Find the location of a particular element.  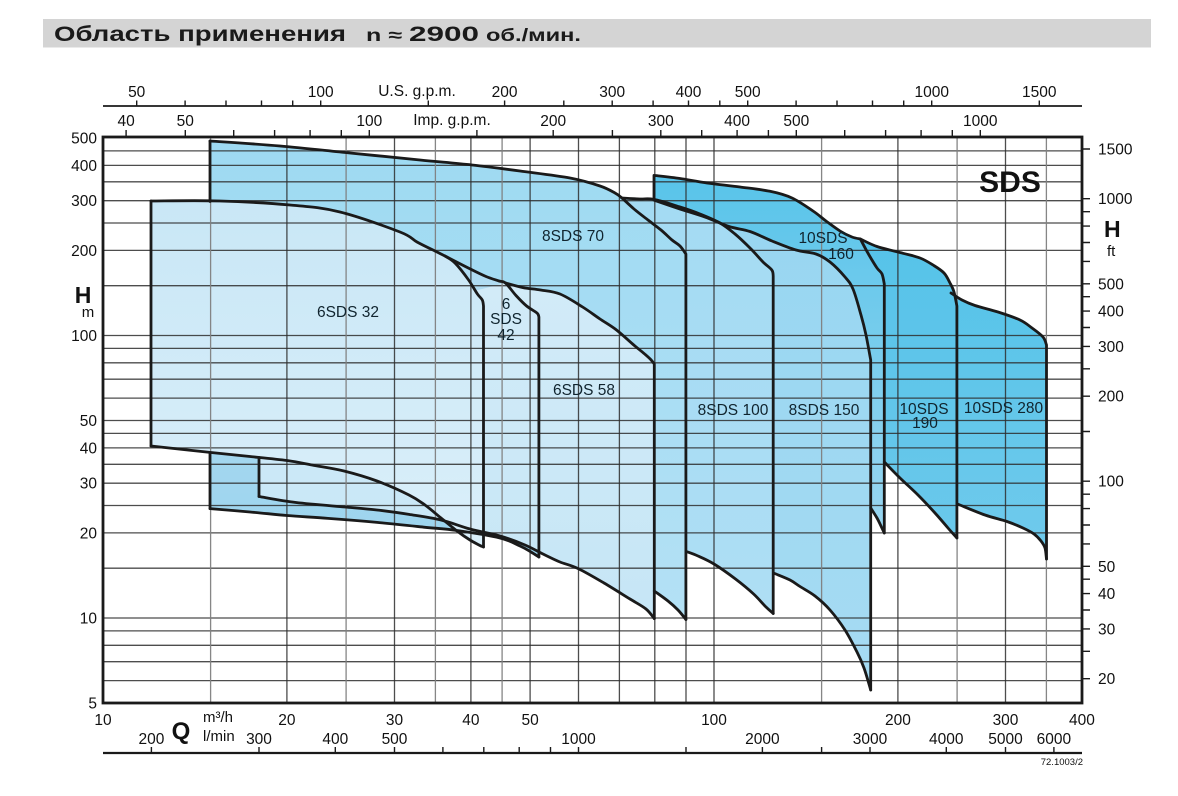

svg-text: Q is located at coordinates (181, 731).